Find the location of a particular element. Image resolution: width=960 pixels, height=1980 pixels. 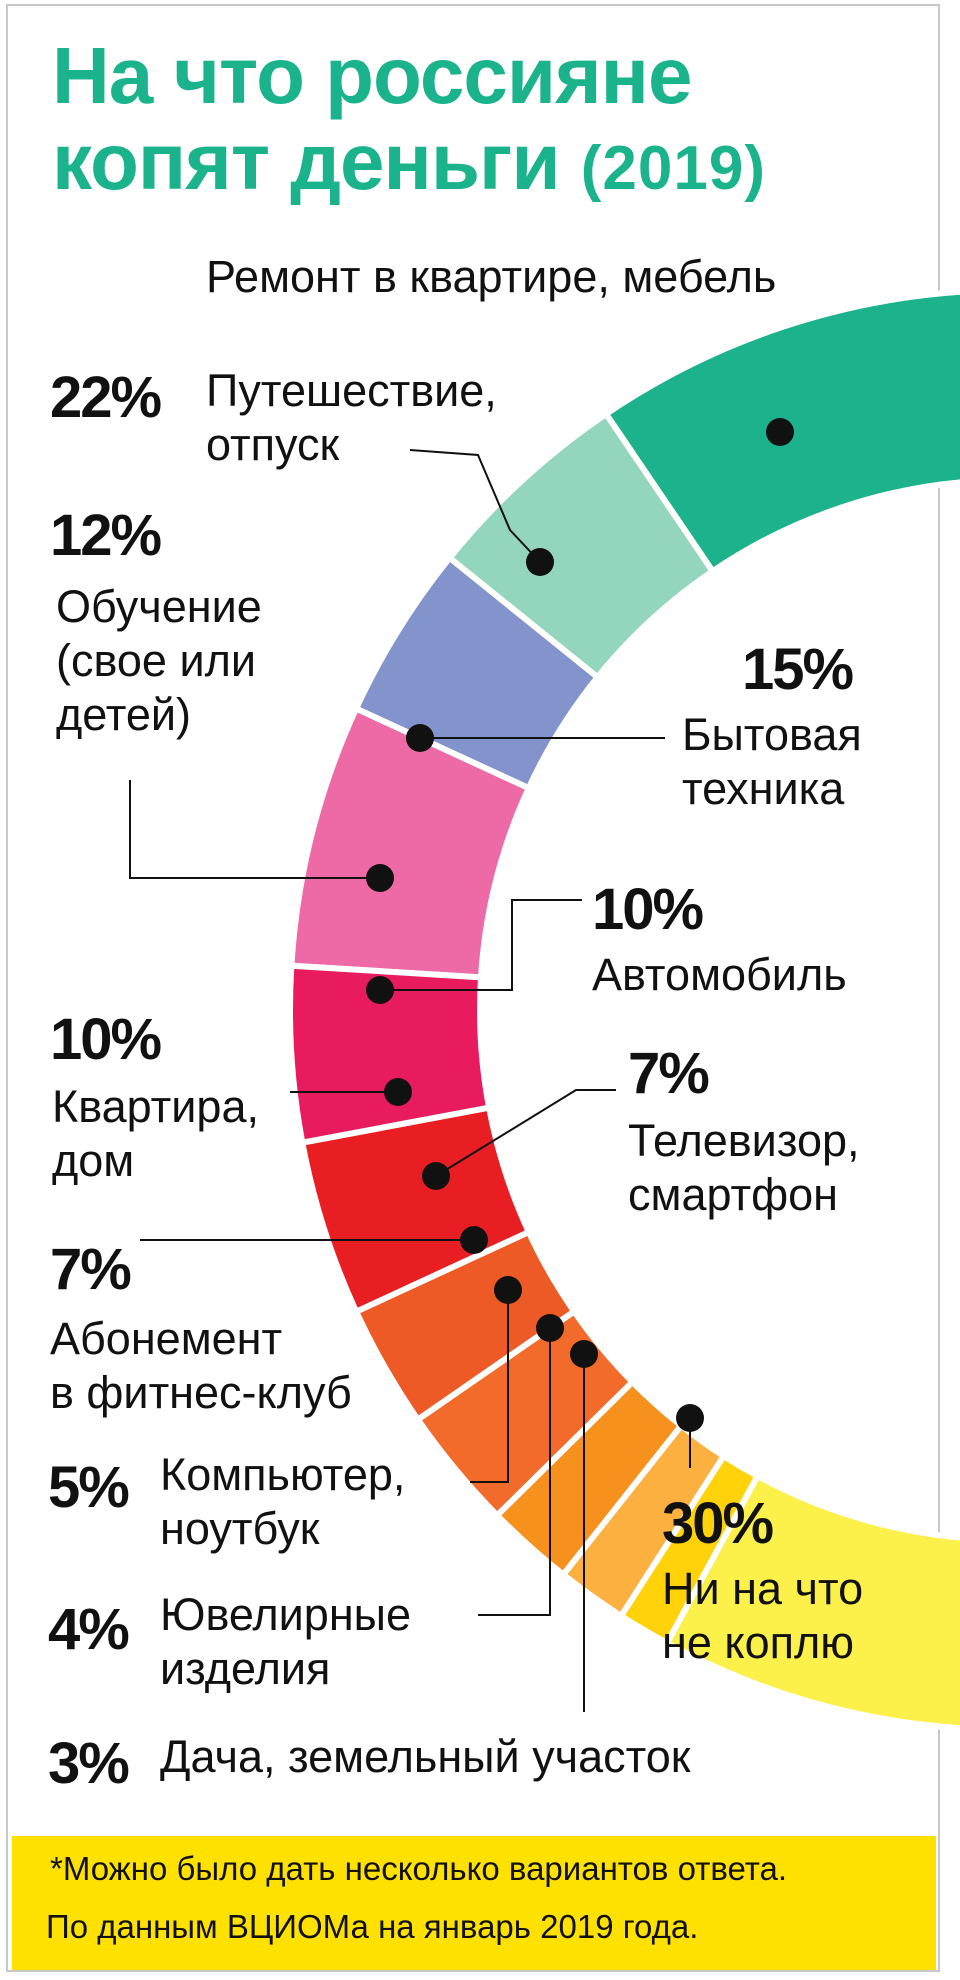

label-fitness: Абонемент в фитнес-клуб is located at coordinates (201, 1365).